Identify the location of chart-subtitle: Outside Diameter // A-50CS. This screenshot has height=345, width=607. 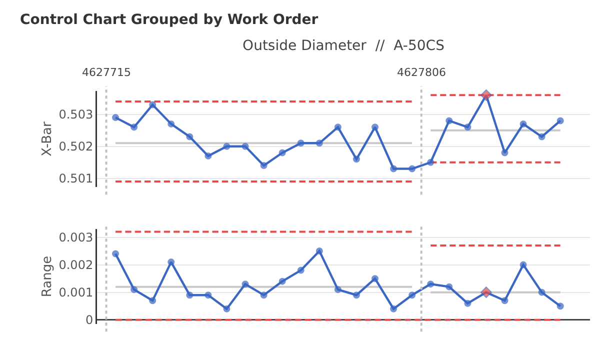
(344, 46).